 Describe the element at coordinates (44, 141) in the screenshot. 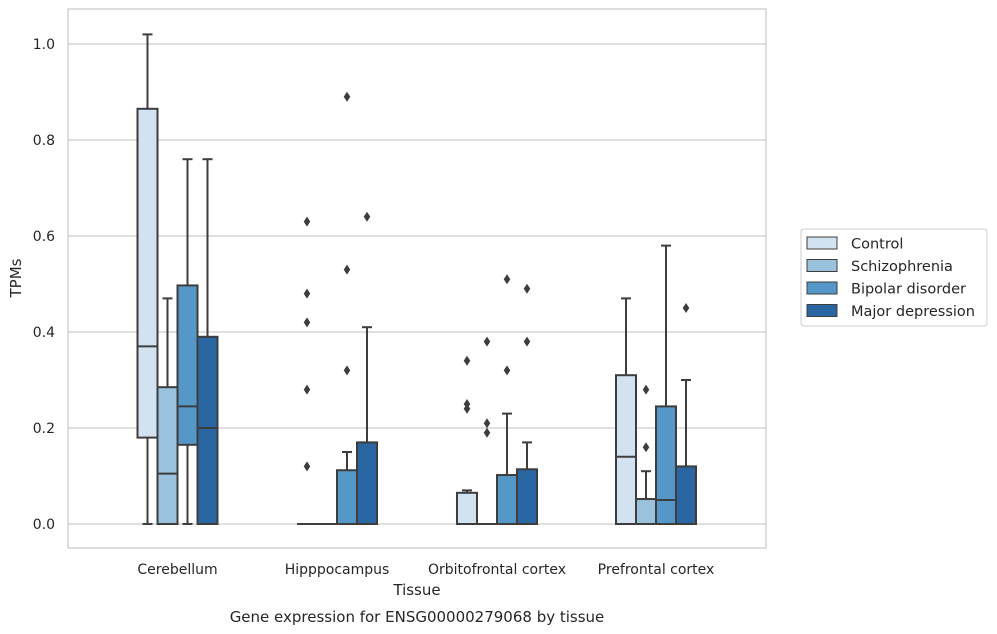

I see `y-tick-label: 0.8` at that location.